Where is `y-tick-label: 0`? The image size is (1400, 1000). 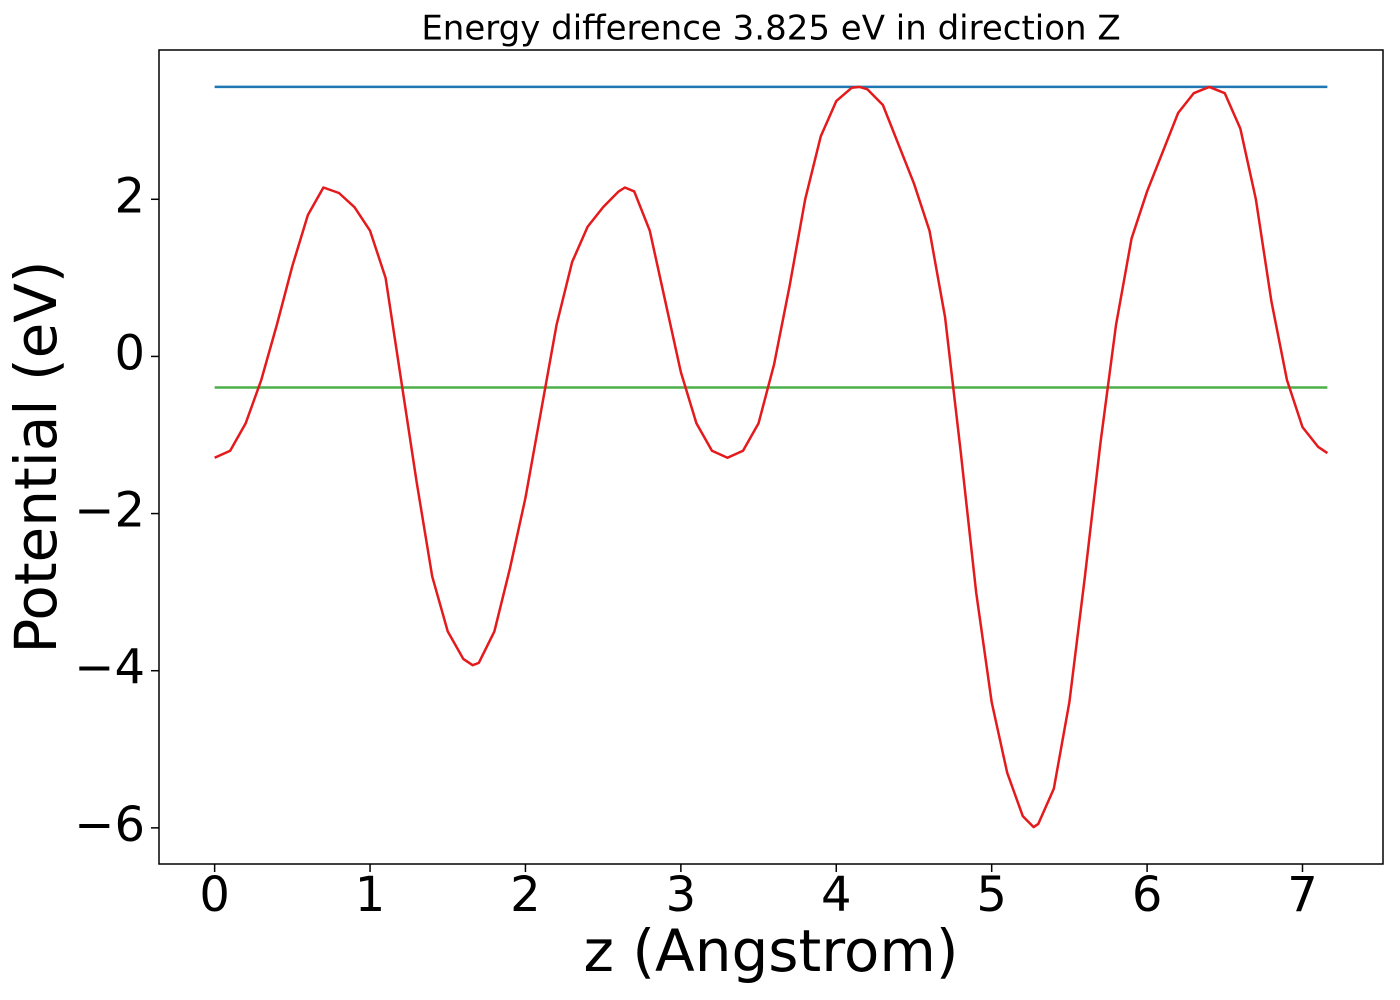 y-tick-label: 0 is located at coordinates (129, 353).